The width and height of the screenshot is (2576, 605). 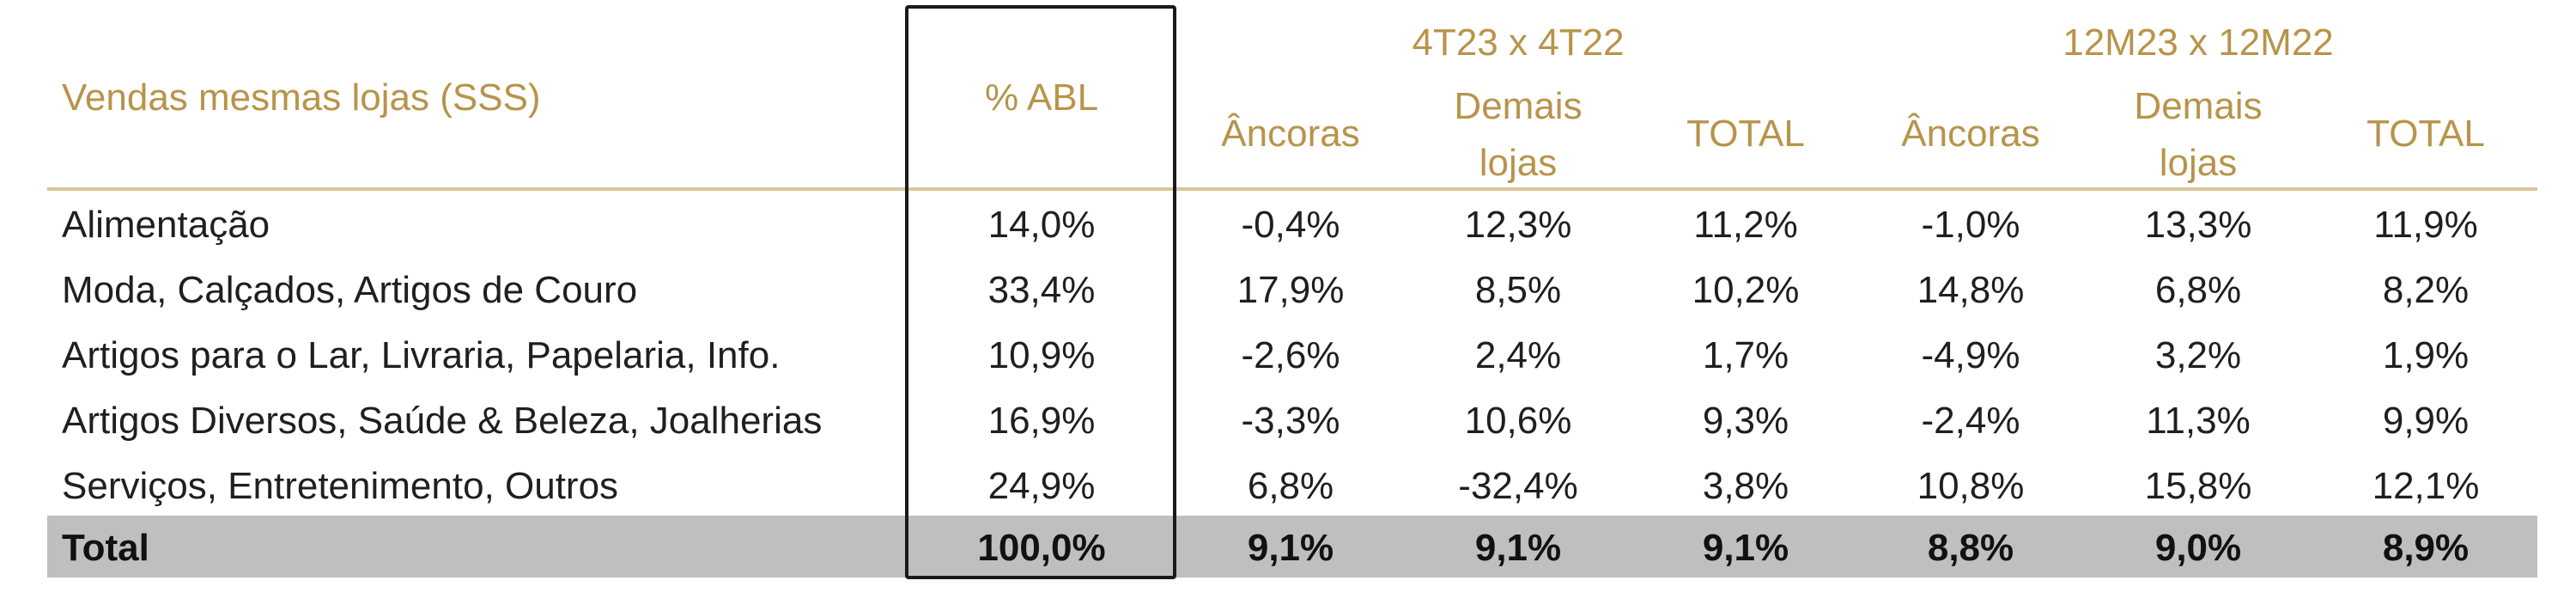 I want to click on row-12m-ancoras: -4,9%, so click(x=1970, y=355).